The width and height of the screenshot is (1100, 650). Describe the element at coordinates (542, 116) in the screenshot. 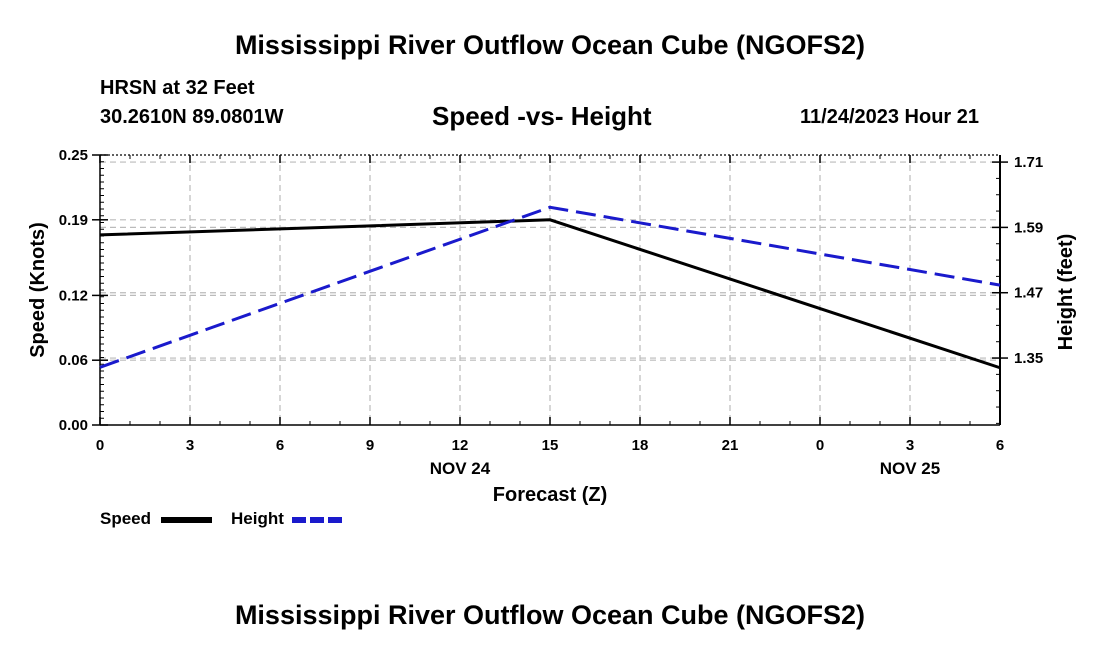

I see `chart-subtitle: Speed -vs- Height` at that location.